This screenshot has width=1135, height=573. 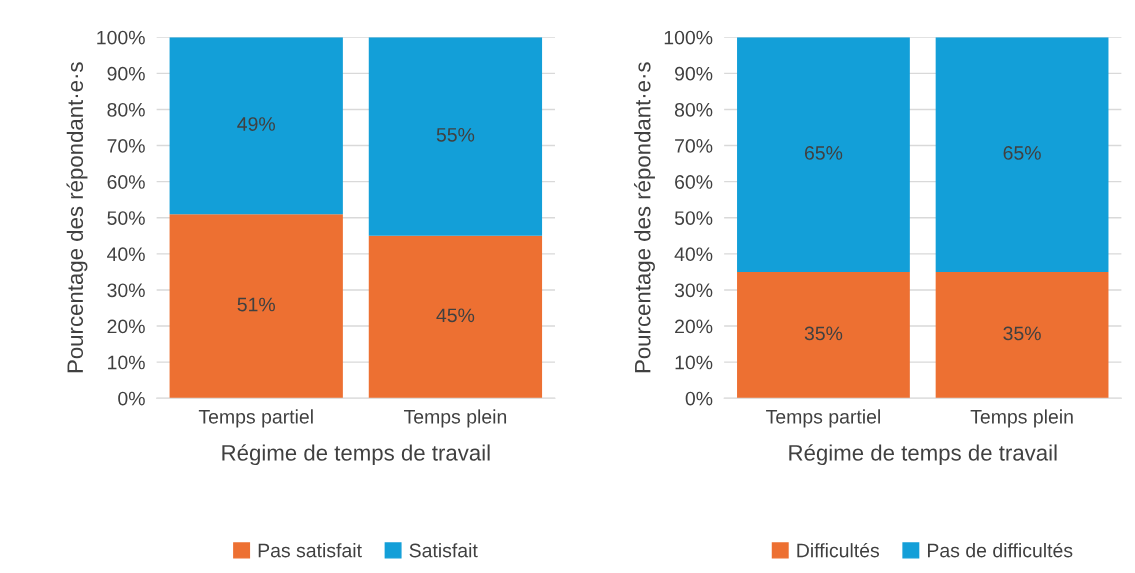 I want to click on data-label: 45%, so click(x=455, y=315).